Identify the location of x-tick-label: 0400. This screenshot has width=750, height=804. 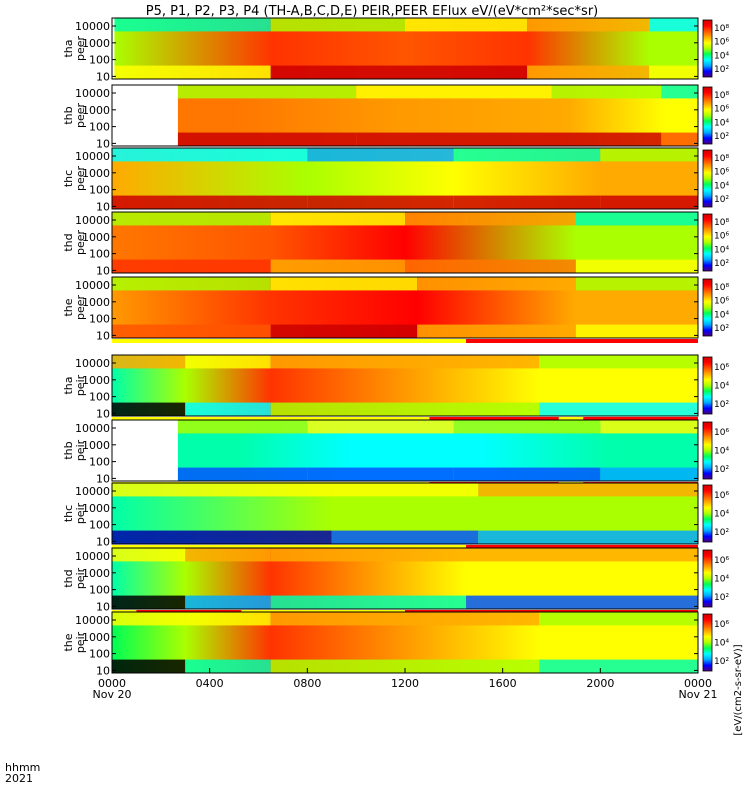
(210, 683).